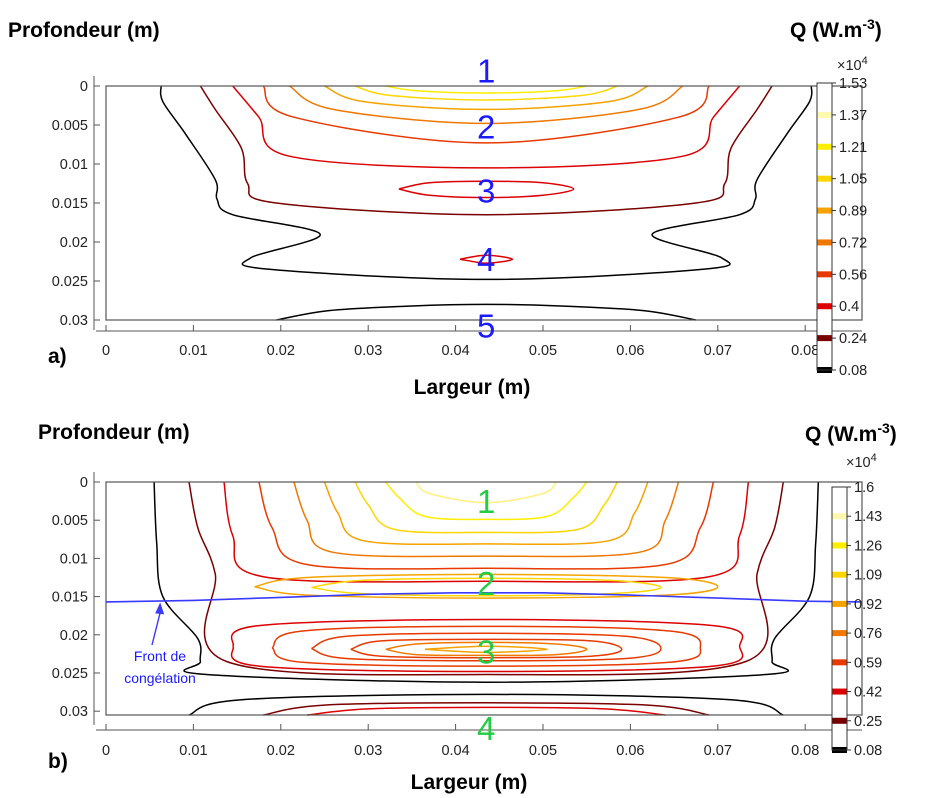  I want to click on y-tick-label: 0.025, so click(70, 674).